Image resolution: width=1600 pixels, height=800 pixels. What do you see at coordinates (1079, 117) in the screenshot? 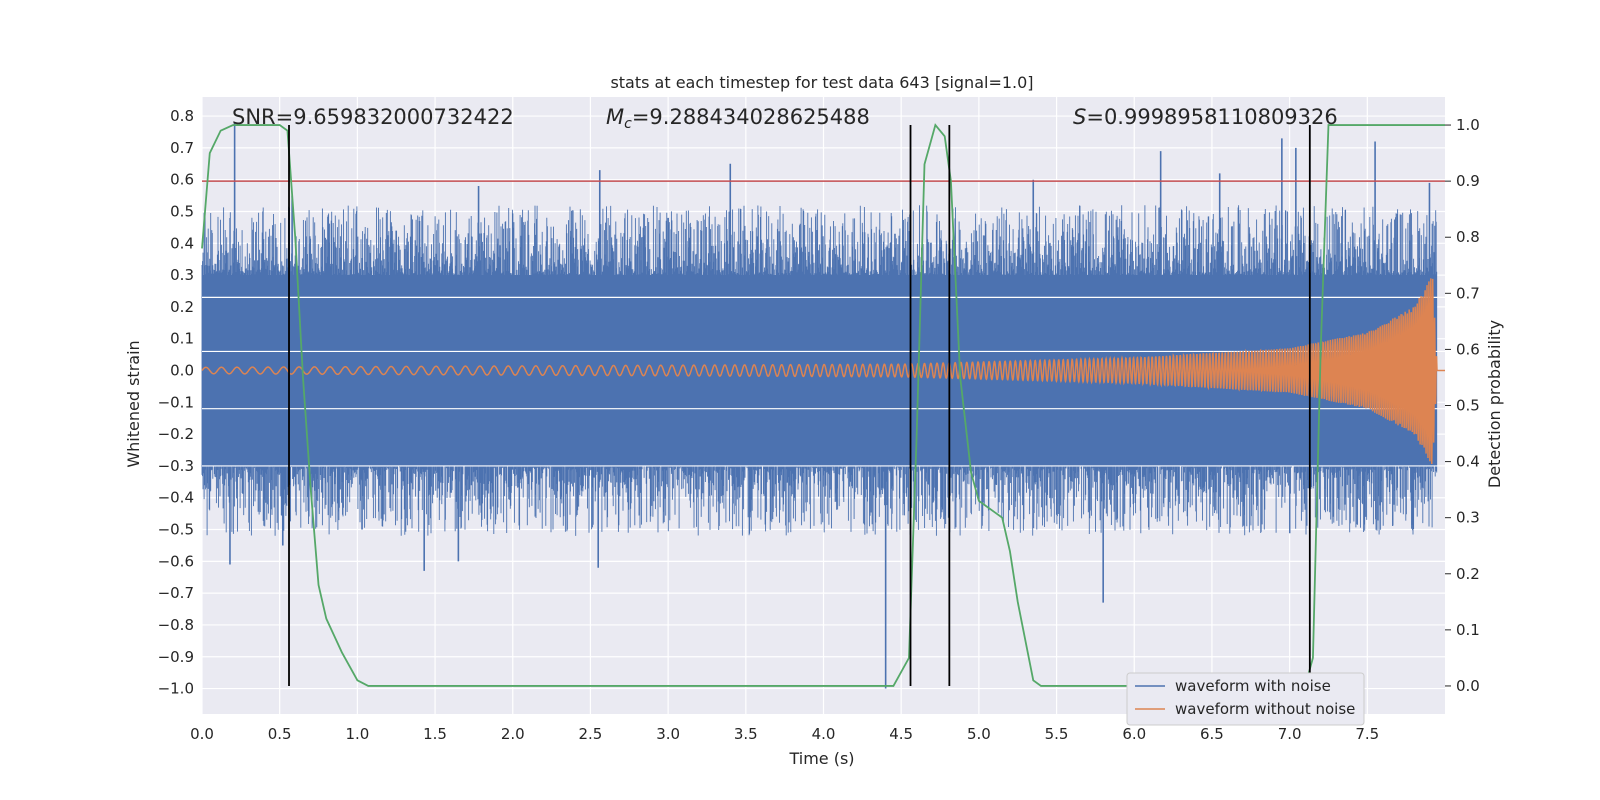
I see `s-symbol: S` at bounding box center [1079, 117].